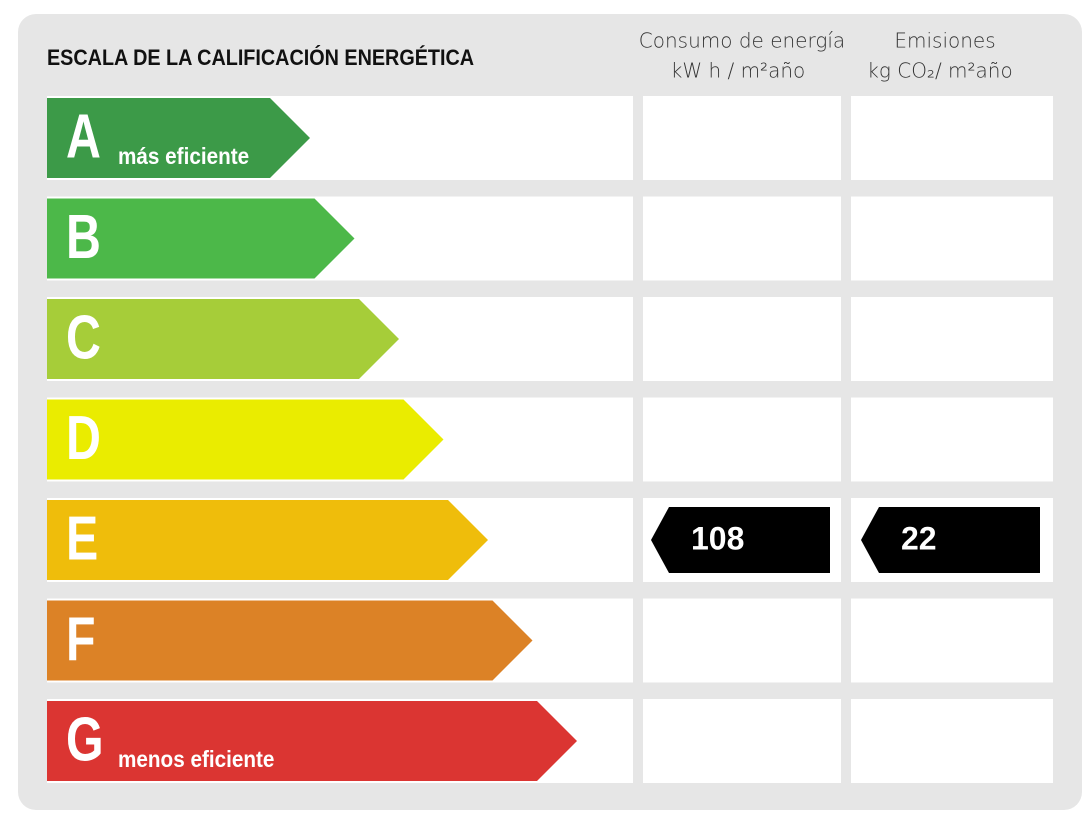 Image resolution: width=1089 pixels, height=826 pixels. Describe the element at coordinates (83, 337) in the screenshot. I see `rating-letter: C` at that location.